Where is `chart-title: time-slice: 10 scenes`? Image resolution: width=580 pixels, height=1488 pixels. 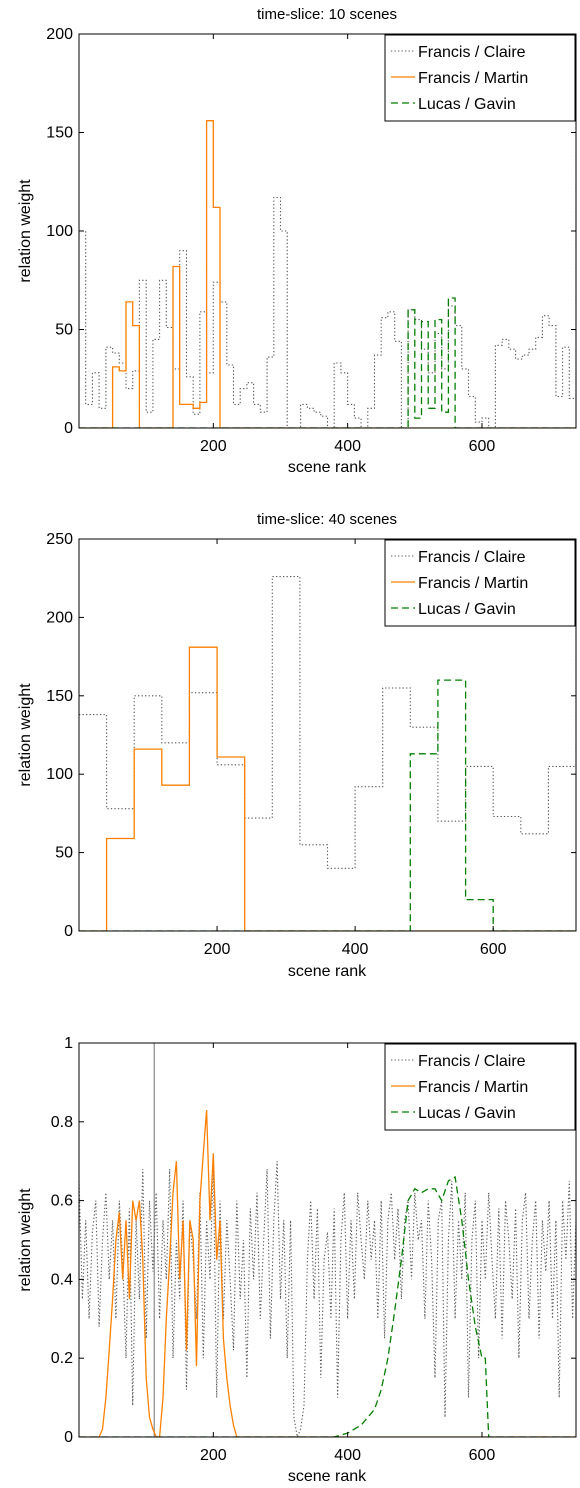
chart-title: time-slice: 10 scenes is located at coordinates (327, 14).